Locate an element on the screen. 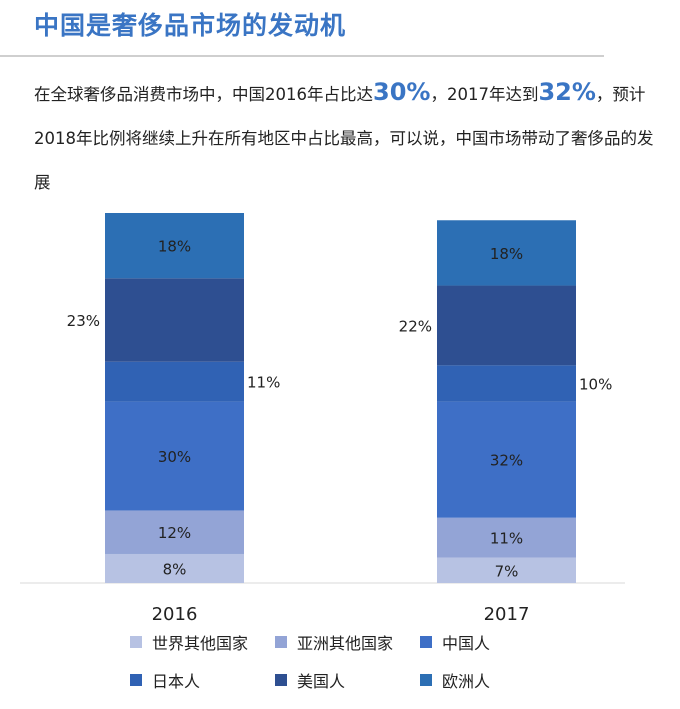  legend-item: 美国人 is located at coordinates (347, 680).